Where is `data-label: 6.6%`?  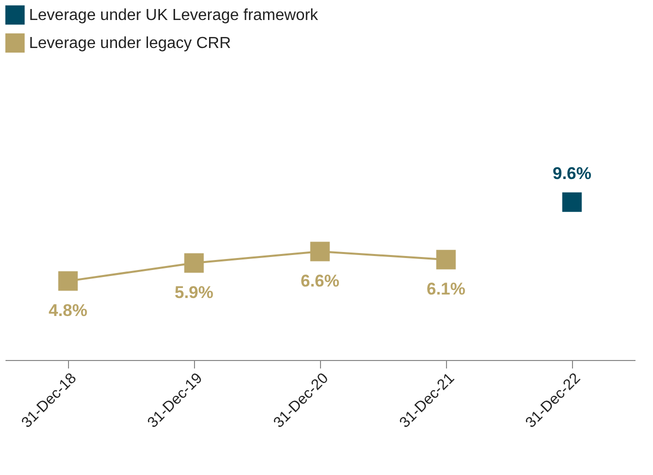
data-label: 6.6% is located at coordinates (320, 280).